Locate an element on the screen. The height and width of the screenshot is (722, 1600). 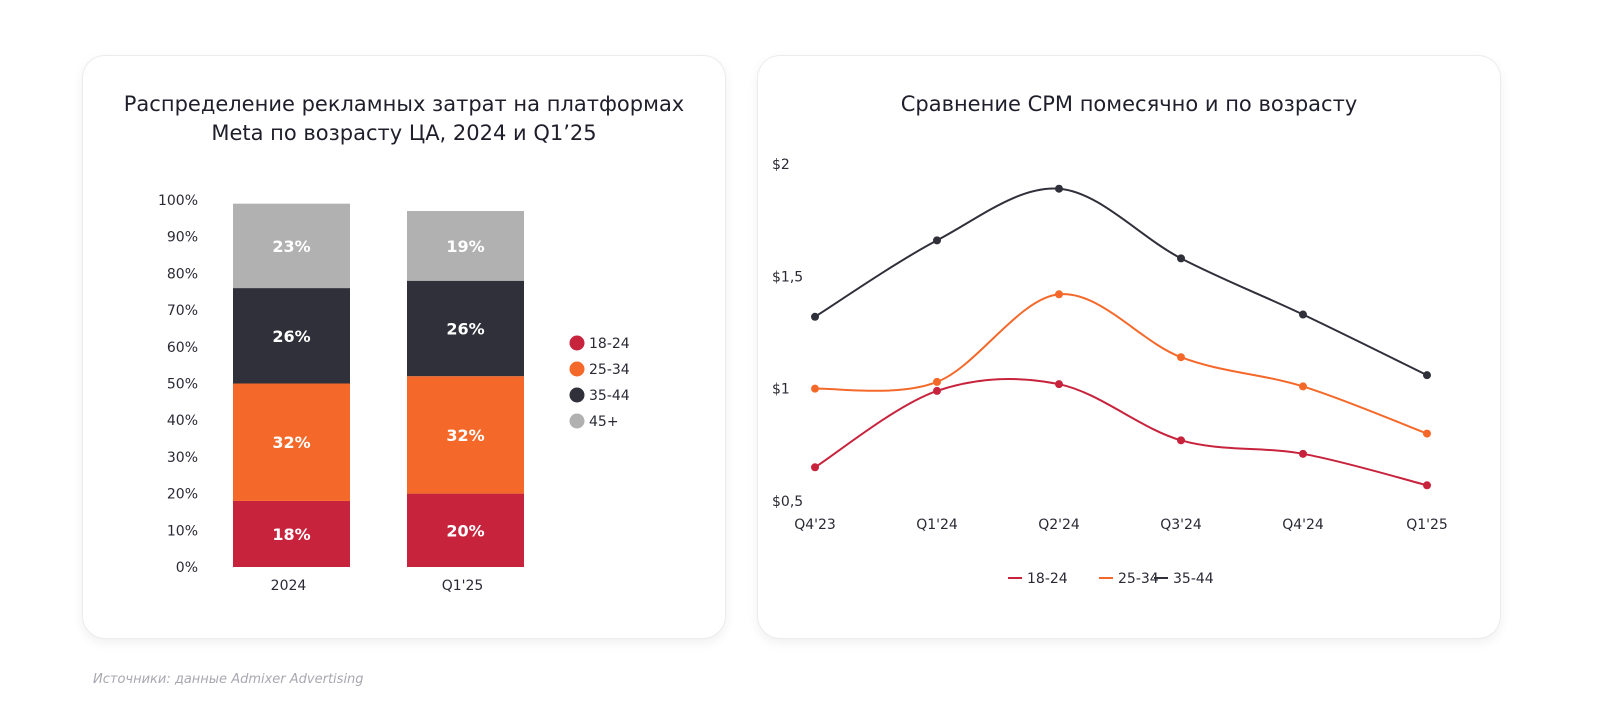
bar-data-label: 19% is located at coordinates (465, 246).